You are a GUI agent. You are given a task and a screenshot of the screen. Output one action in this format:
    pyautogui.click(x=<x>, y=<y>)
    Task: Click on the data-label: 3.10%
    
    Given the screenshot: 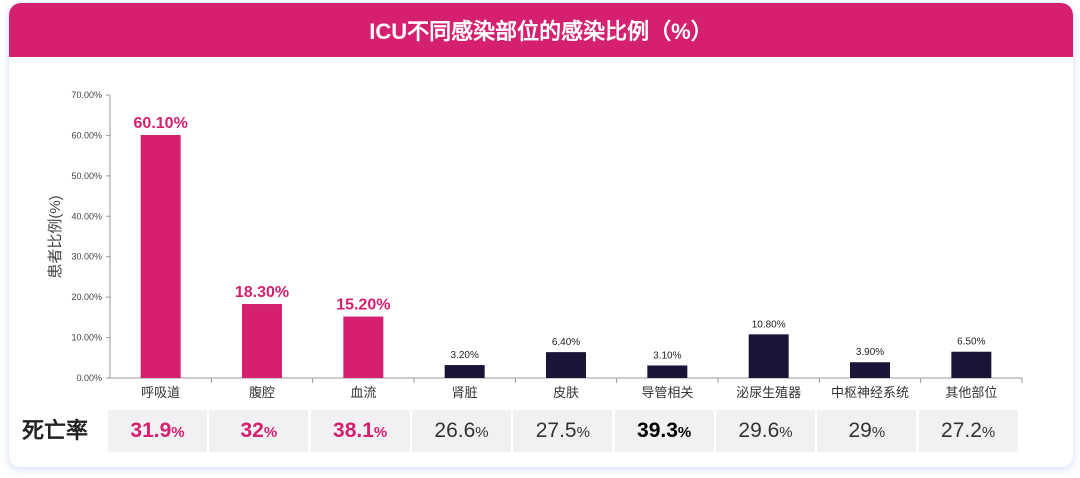 What is the action you would take?
    pyautogui.click(x=667, y=355)
    